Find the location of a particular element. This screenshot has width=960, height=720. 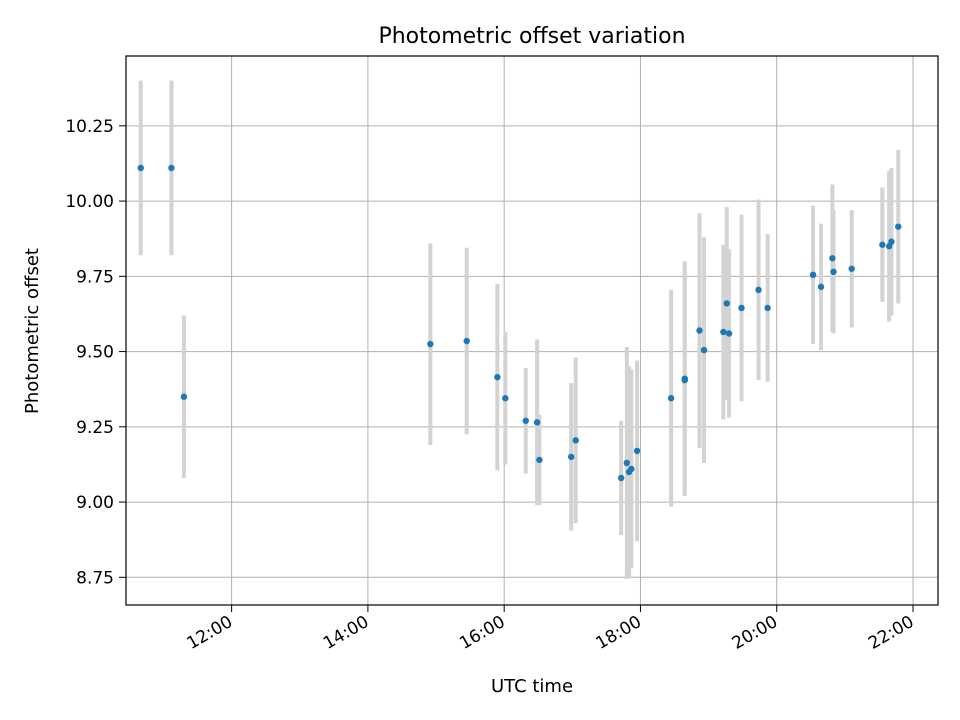

y-tick-label: 9.00 is located at coordinates (95, 503).